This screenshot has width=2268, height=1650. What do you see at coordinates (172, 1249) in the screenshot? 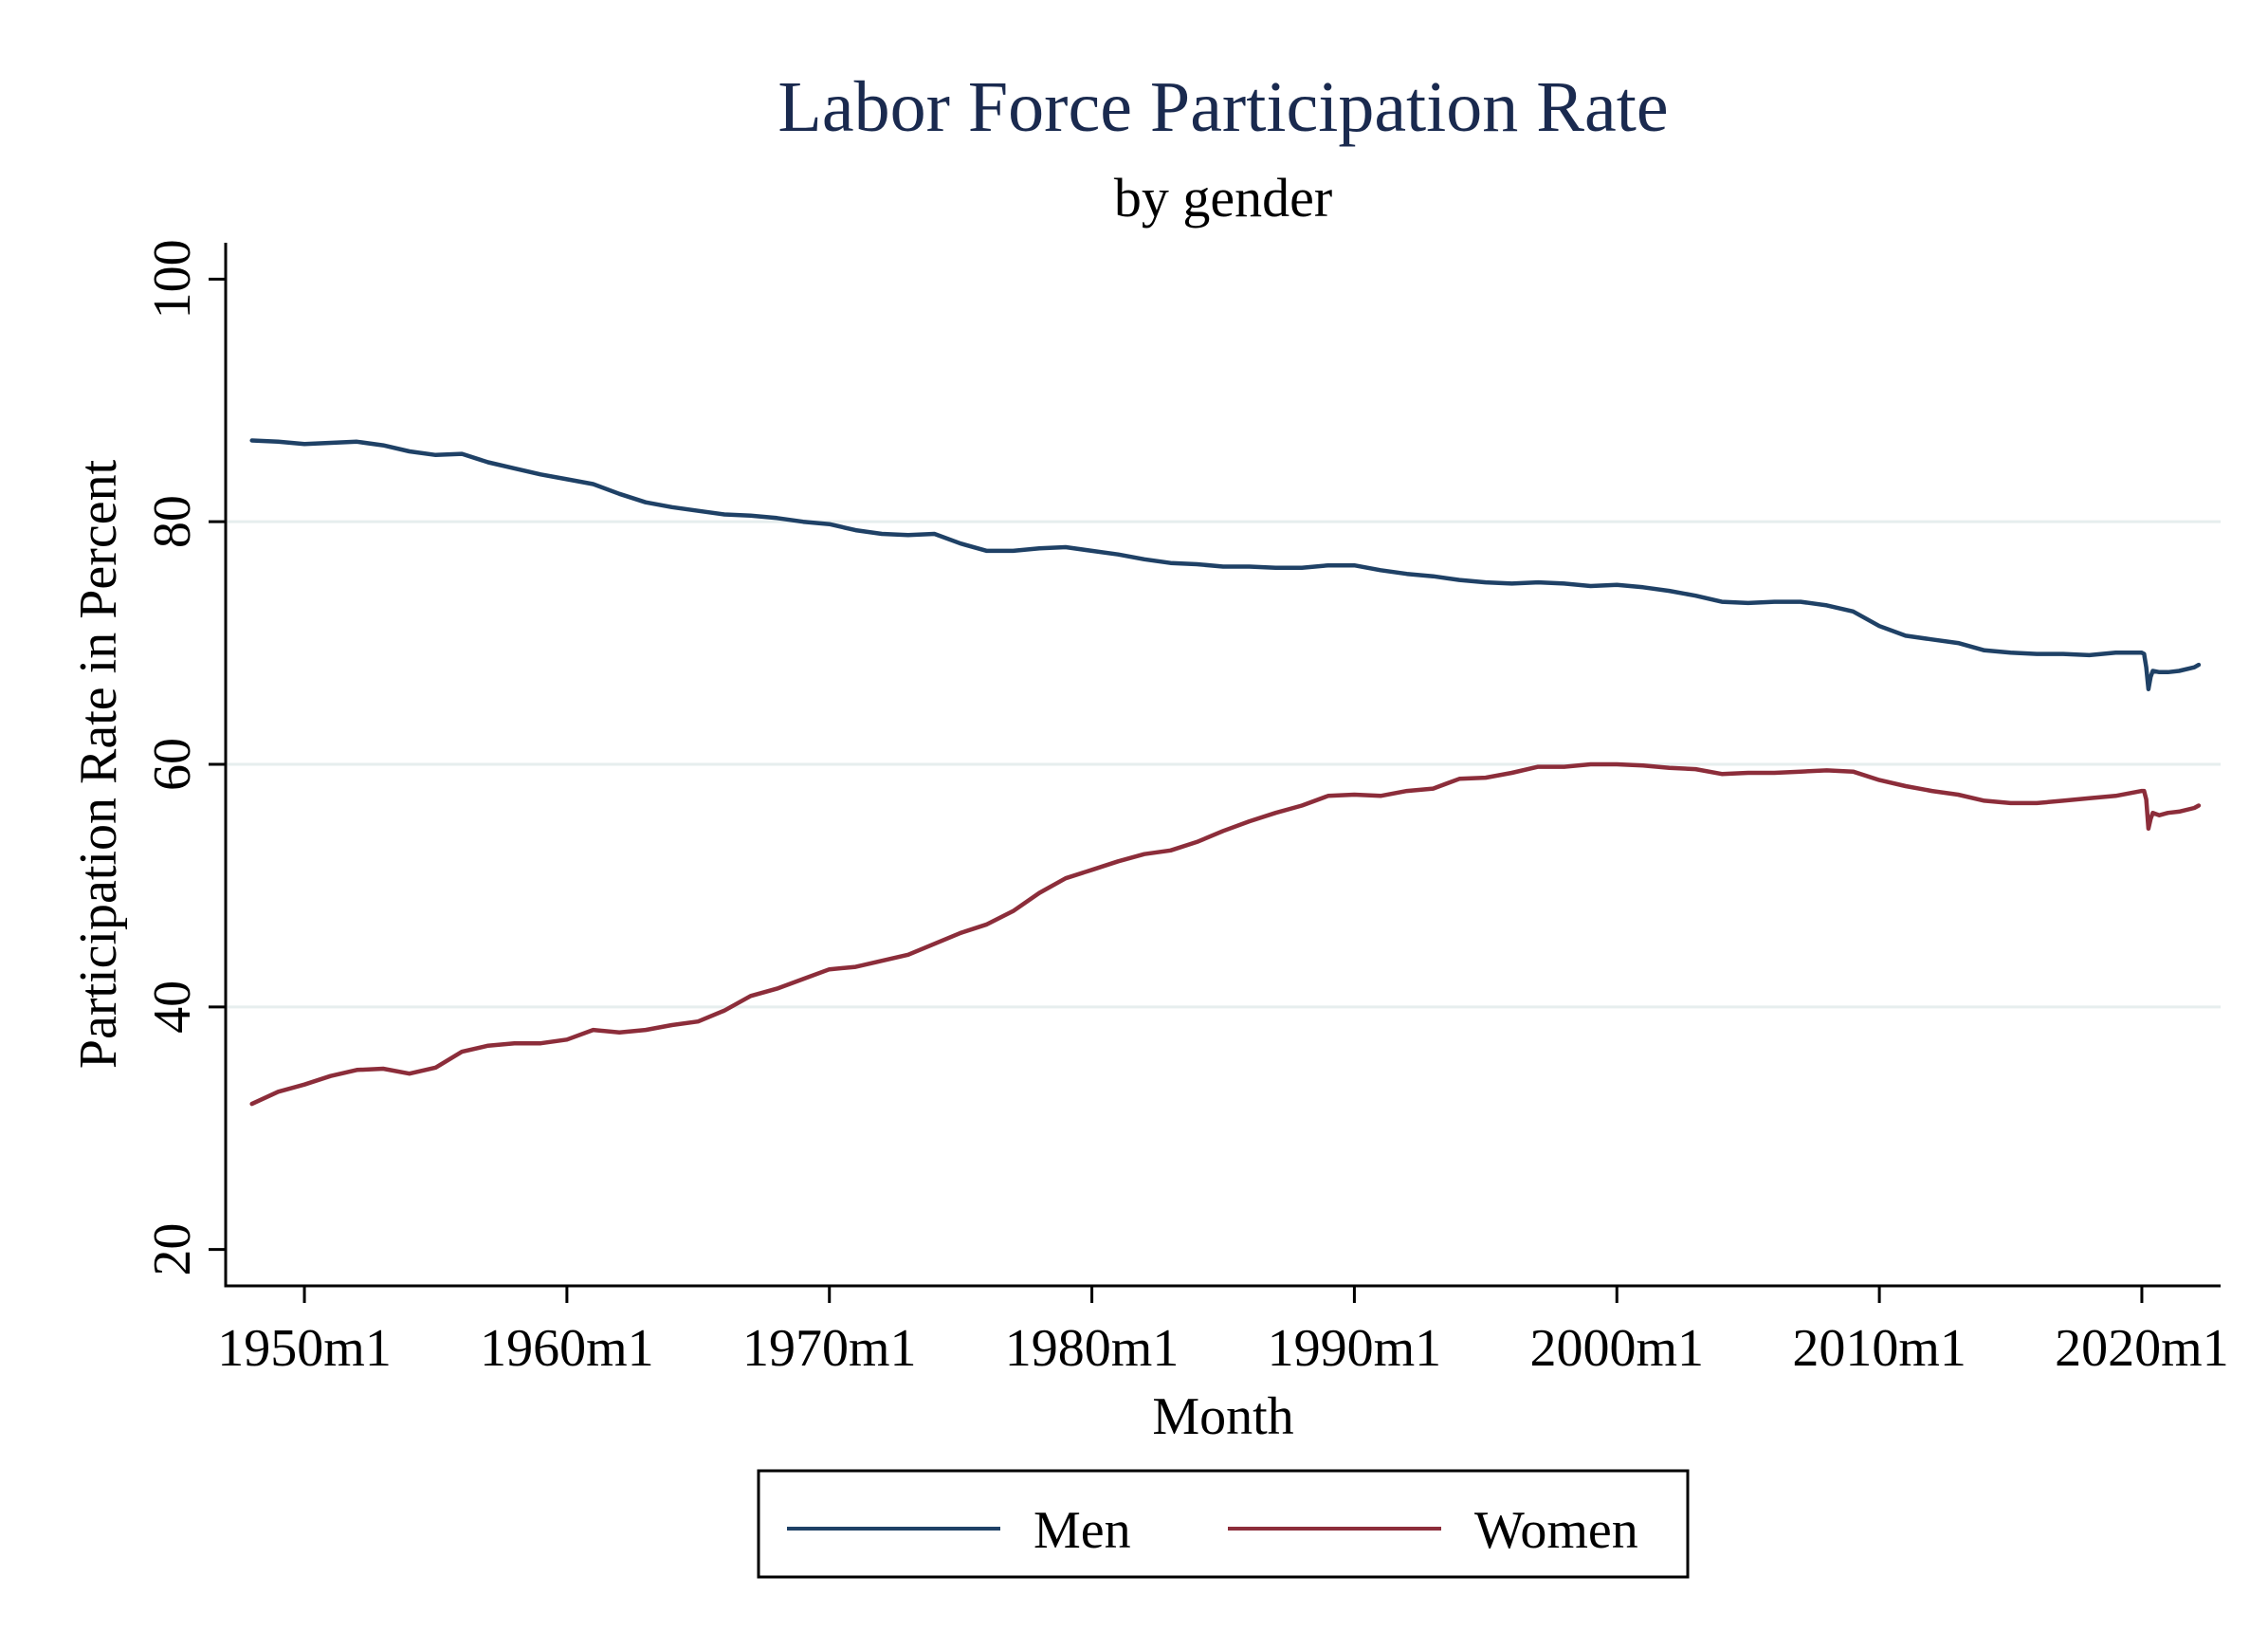
I see `y-tick-label-20: 20` at bounding box center [172, 1249].